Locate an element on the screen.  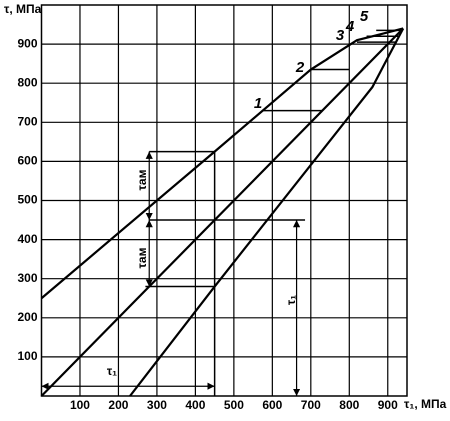
x-tick-label: 900 is located at coordinates (388, 405).